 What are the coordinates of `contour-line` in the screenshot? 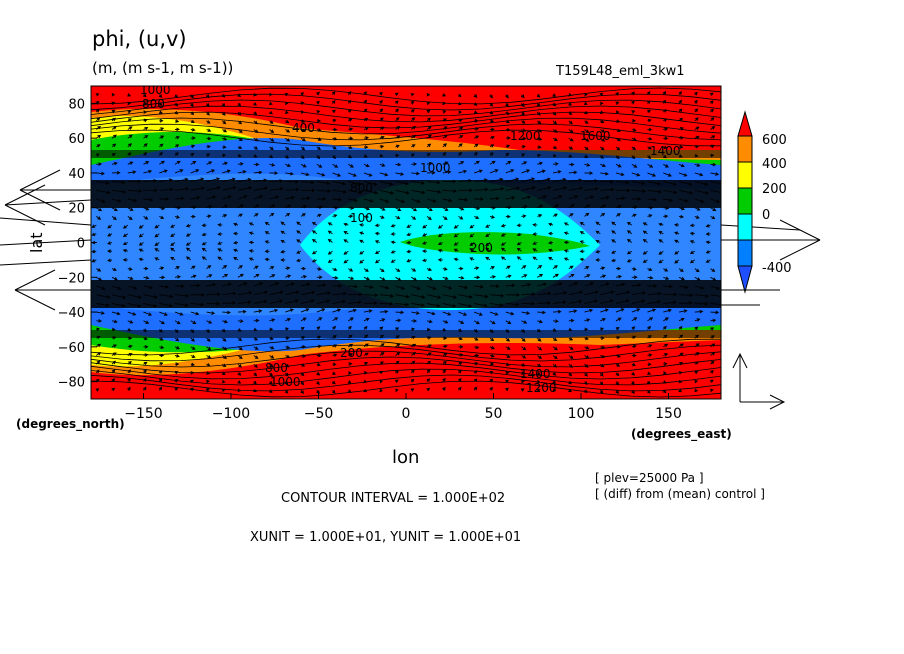 It's located at (406, 347).